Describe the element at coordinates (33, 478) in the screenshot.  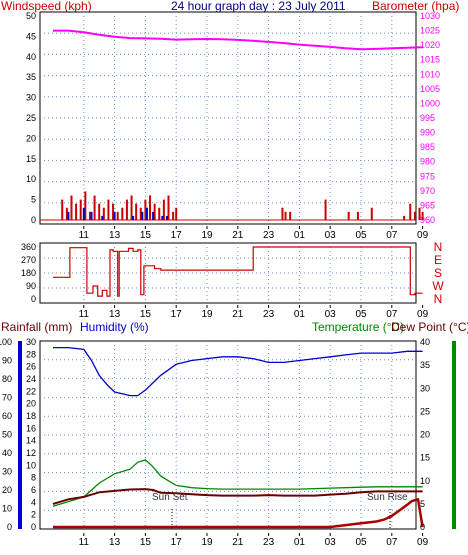
I see `humidity-axis-tick-label: 8` at that location.